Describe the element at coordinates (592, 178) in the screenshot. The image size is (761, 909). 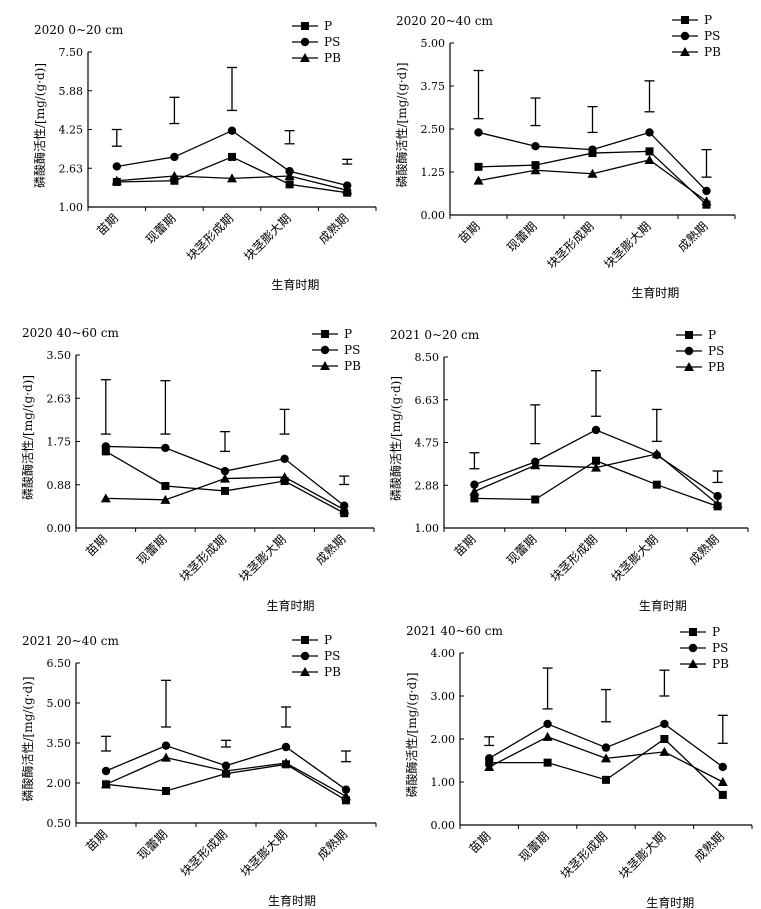
I see `series-line-P` at that location.